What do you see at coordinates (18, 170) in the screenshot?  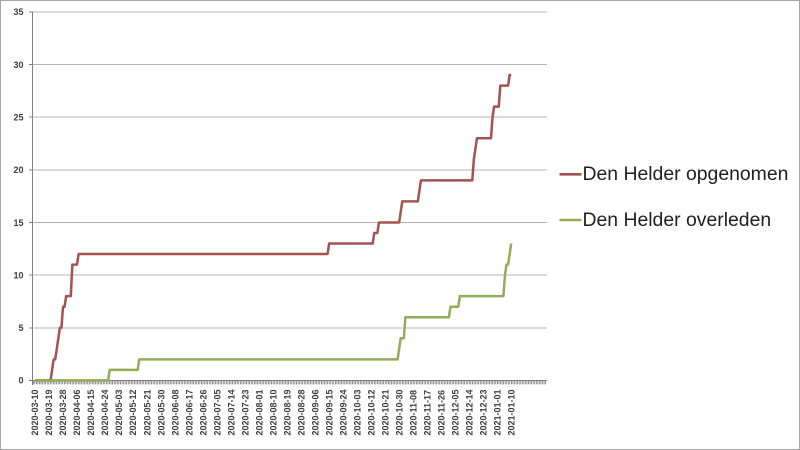 I see `svg-text: 20` at bounding box center [18, 170].